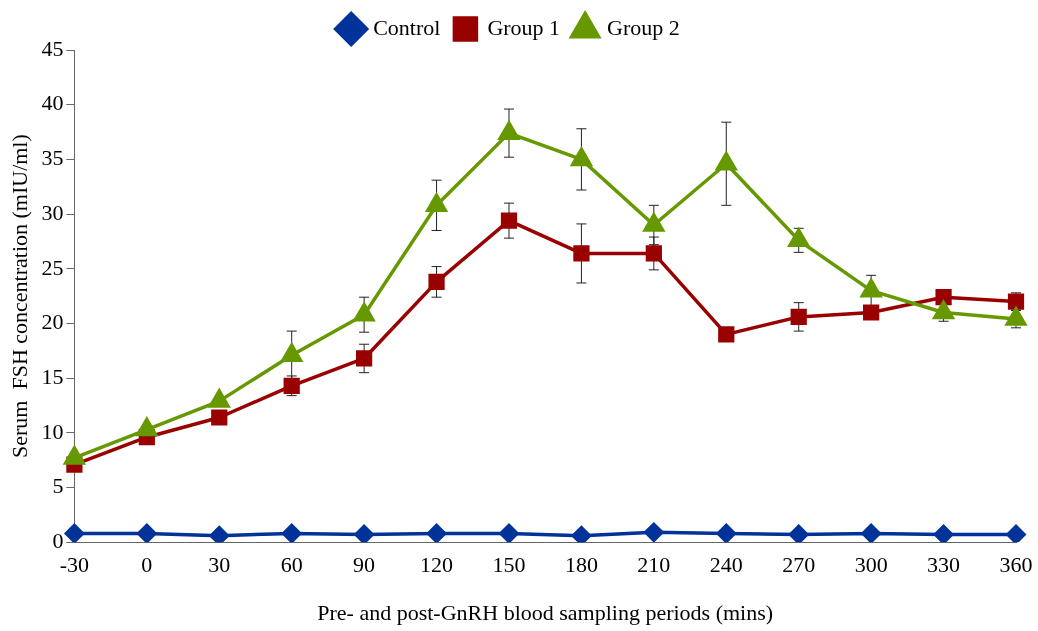 This screenshot has height=631, width=1038. I want to click on x-tick-label: 150, so click(509, 565).